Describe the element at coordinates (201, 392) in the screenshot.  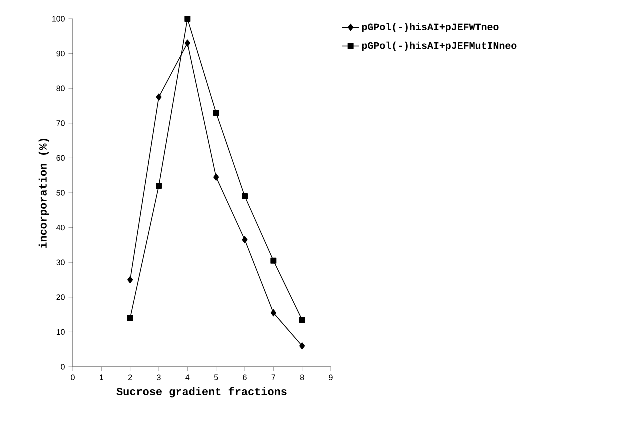
I see `x-axis-title: Sucrose gradient fractions` at that location.